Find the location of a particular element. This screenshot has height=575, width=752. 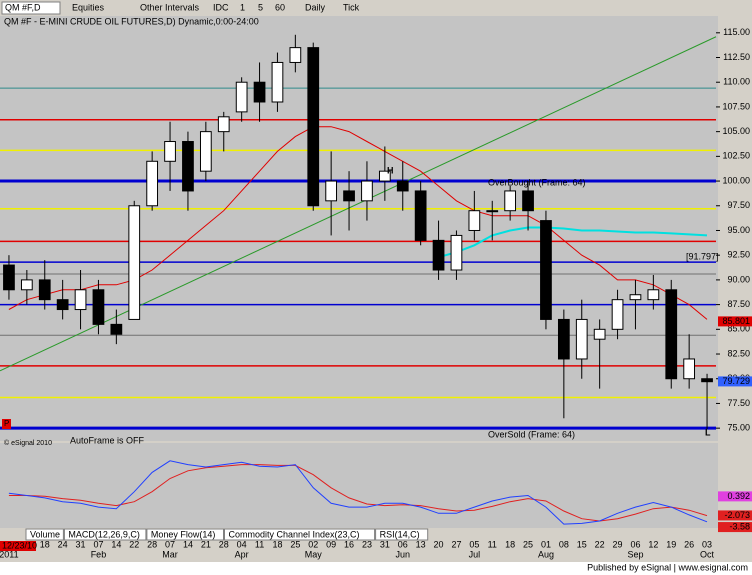

x-tick-label: 11 is located at coordinates (259, 544).